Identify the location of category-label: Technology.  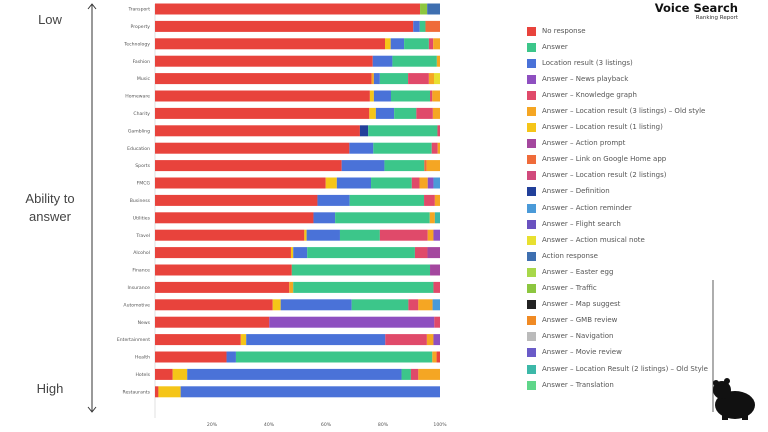
(136, 44).